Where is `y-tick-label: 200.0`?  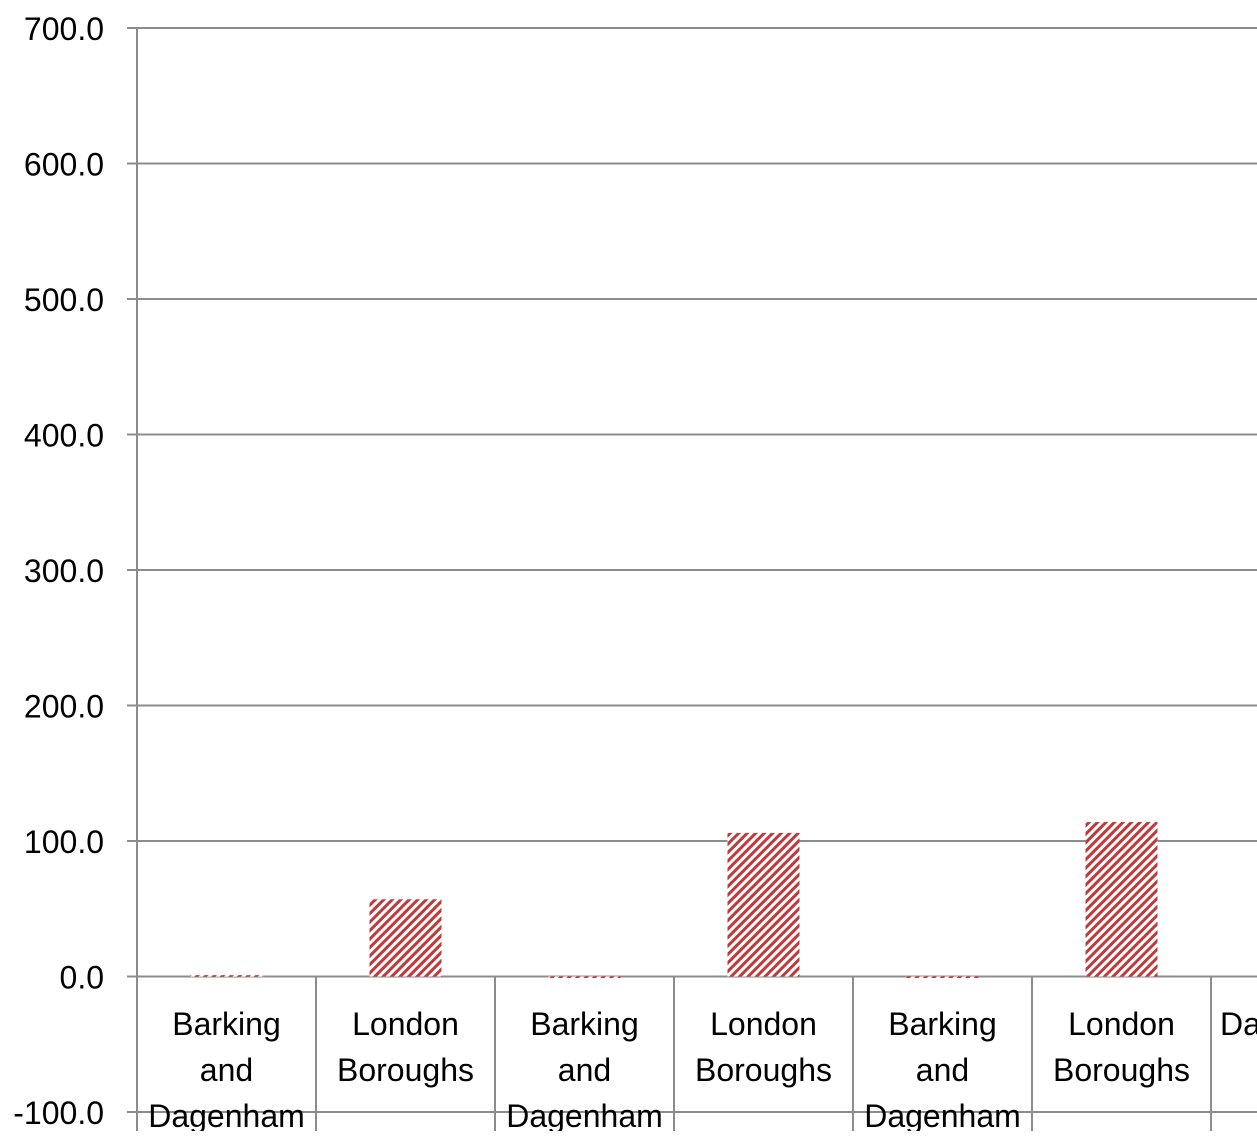 y-tick-label: 200.0 is located at coordinates (64, 707).